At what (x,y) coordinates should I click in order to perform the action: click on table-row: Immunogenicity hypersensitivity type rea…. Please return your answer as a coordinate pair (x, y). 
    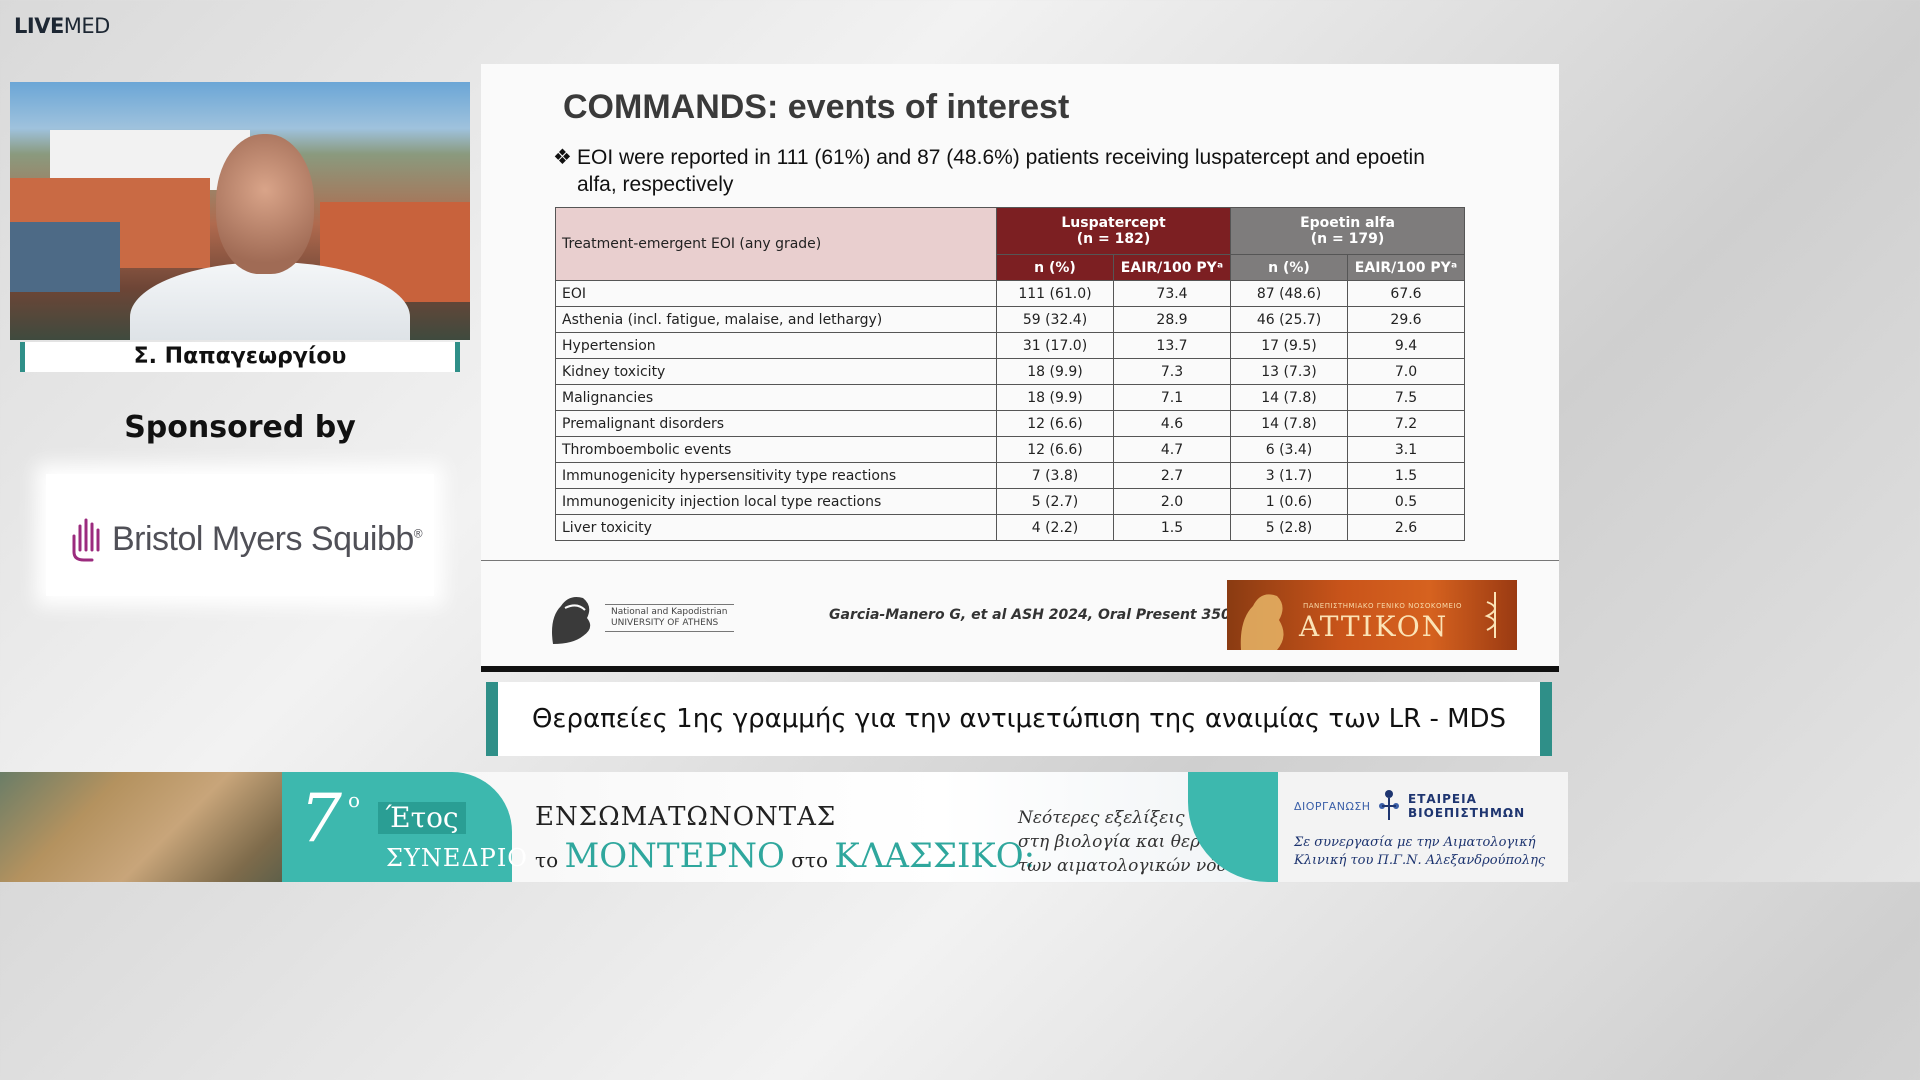
    Looking at the image, I should click on (1010, 475).